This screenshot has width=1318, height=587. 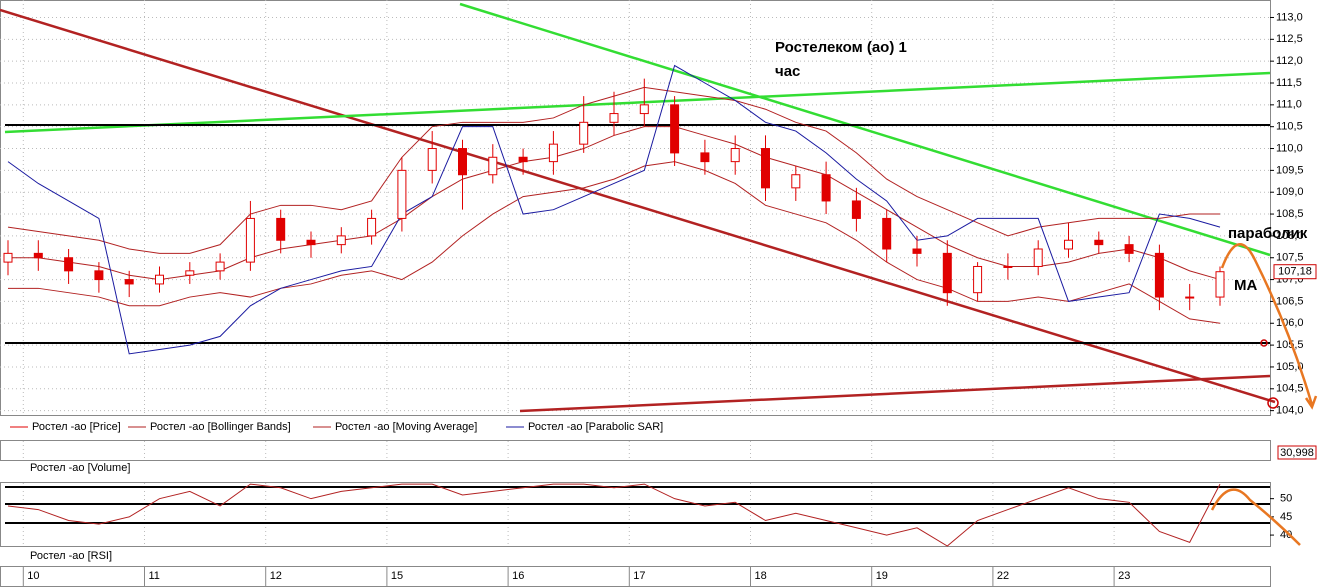 What do you see at coordinates (1003, 576) in the screenshot?
I see `x-tick-label: 22` at bounding box center [1003, 576].